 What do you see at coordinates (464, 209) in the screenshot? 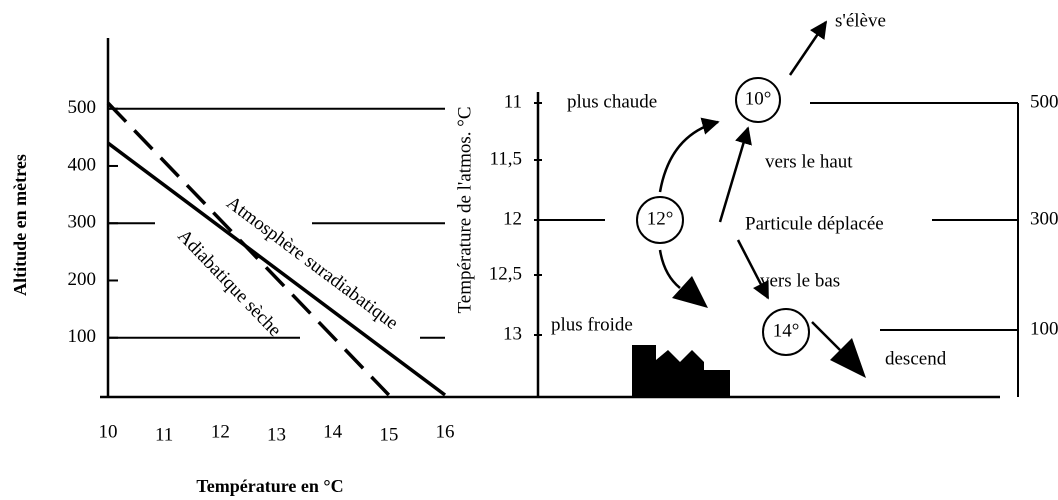
I see `temp-axis-title: Température de l'atmos. °C` at bounding box center [464, 209].